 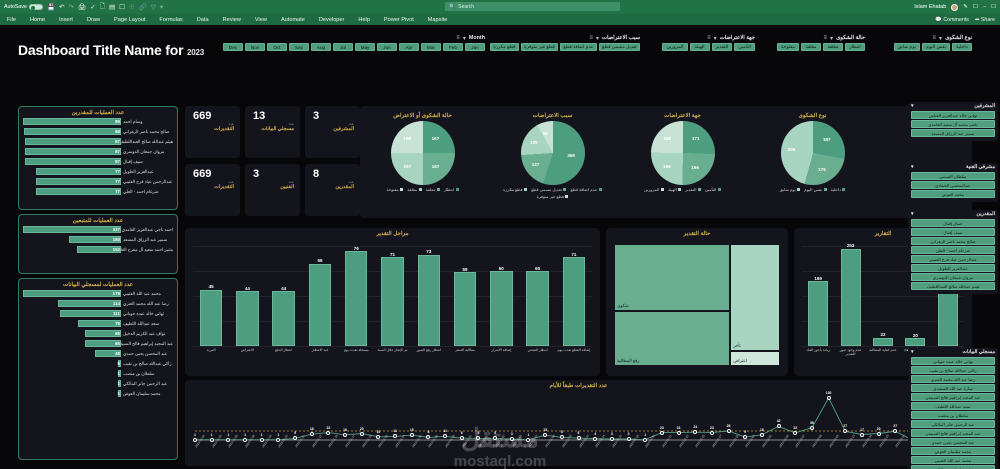 What do you see at coordinates (953, 277) in the screenshot?
I see `rail-item: مروان جمعان الدوسري` at bounding box center [953, 277].